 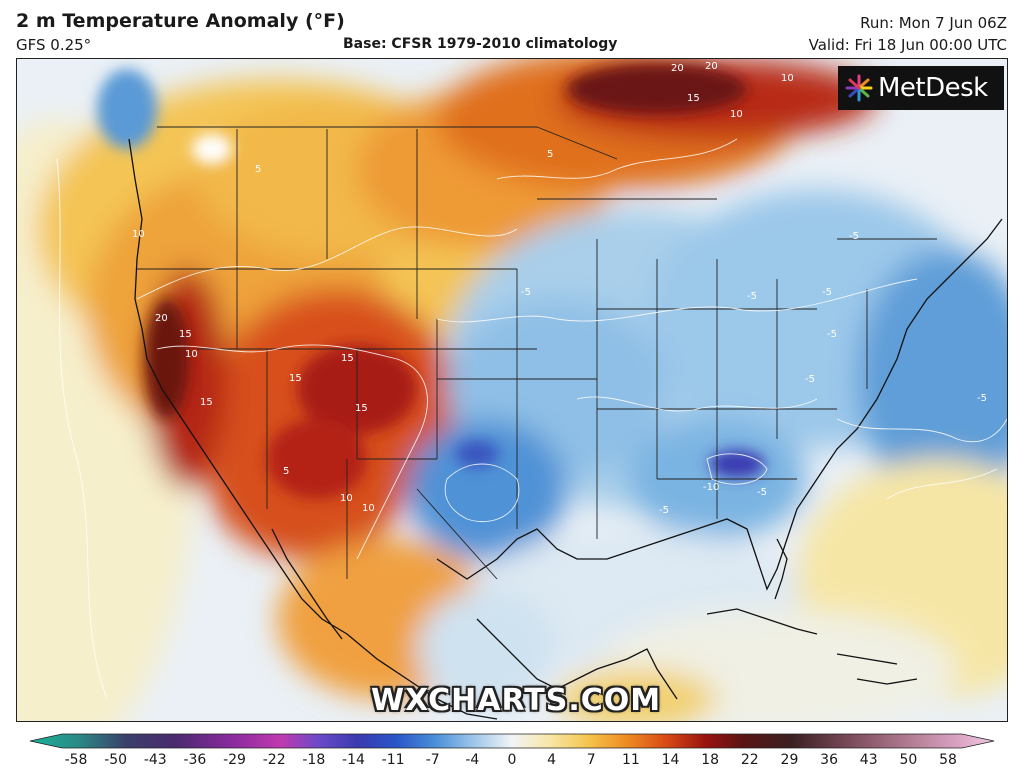 I want to click on metdesk-pinwheel-icon, so click(x=859, y=88).